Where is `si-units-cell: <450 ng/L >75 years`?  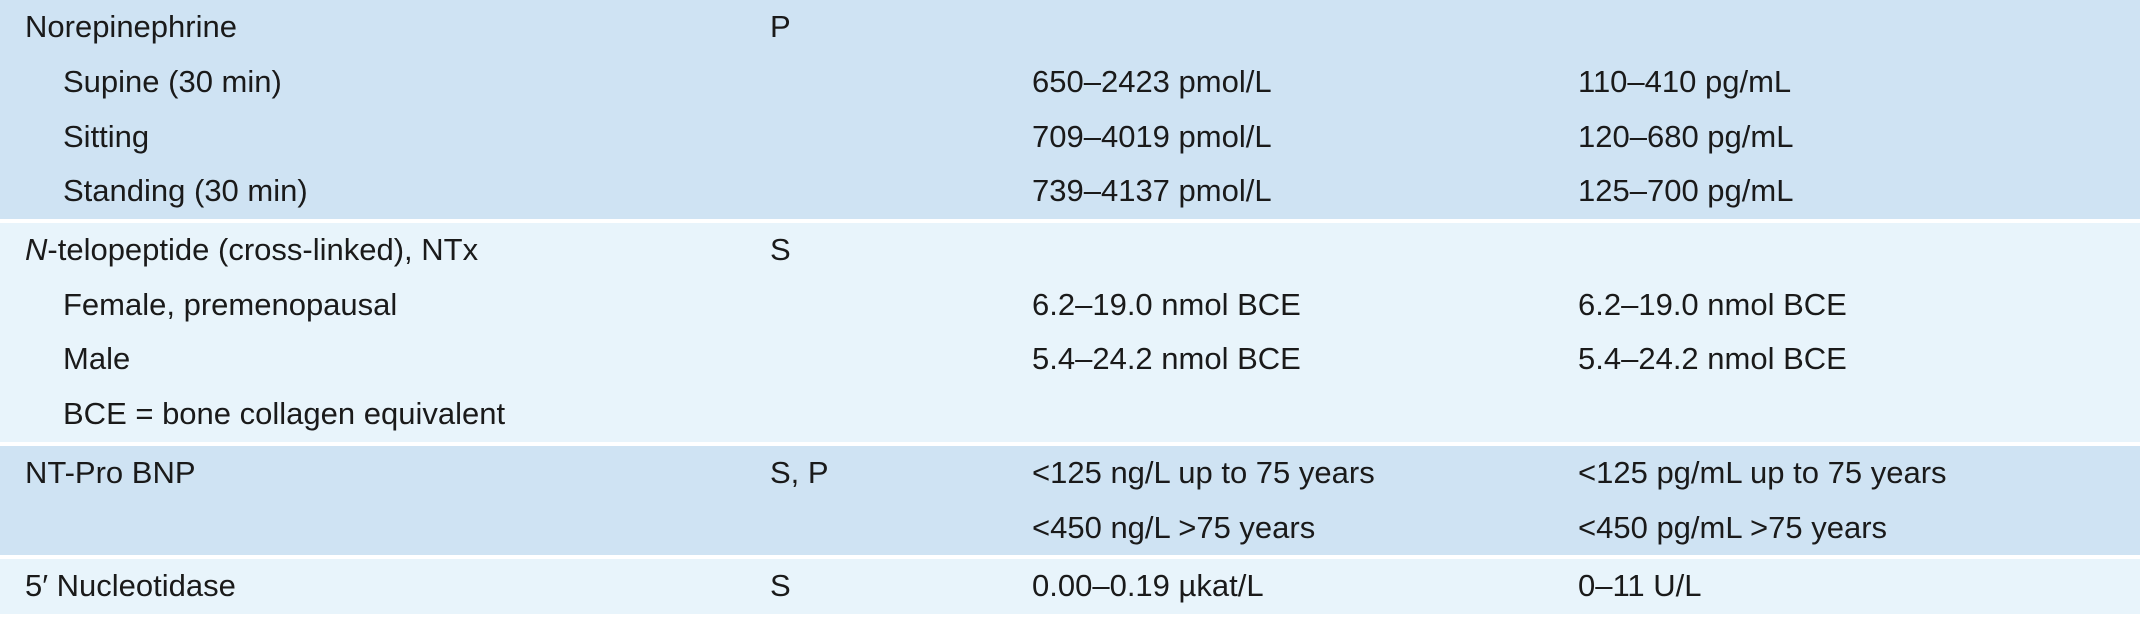
si-units-cell: <450 ng/L >75 years is located at coordinates (1174, 527).